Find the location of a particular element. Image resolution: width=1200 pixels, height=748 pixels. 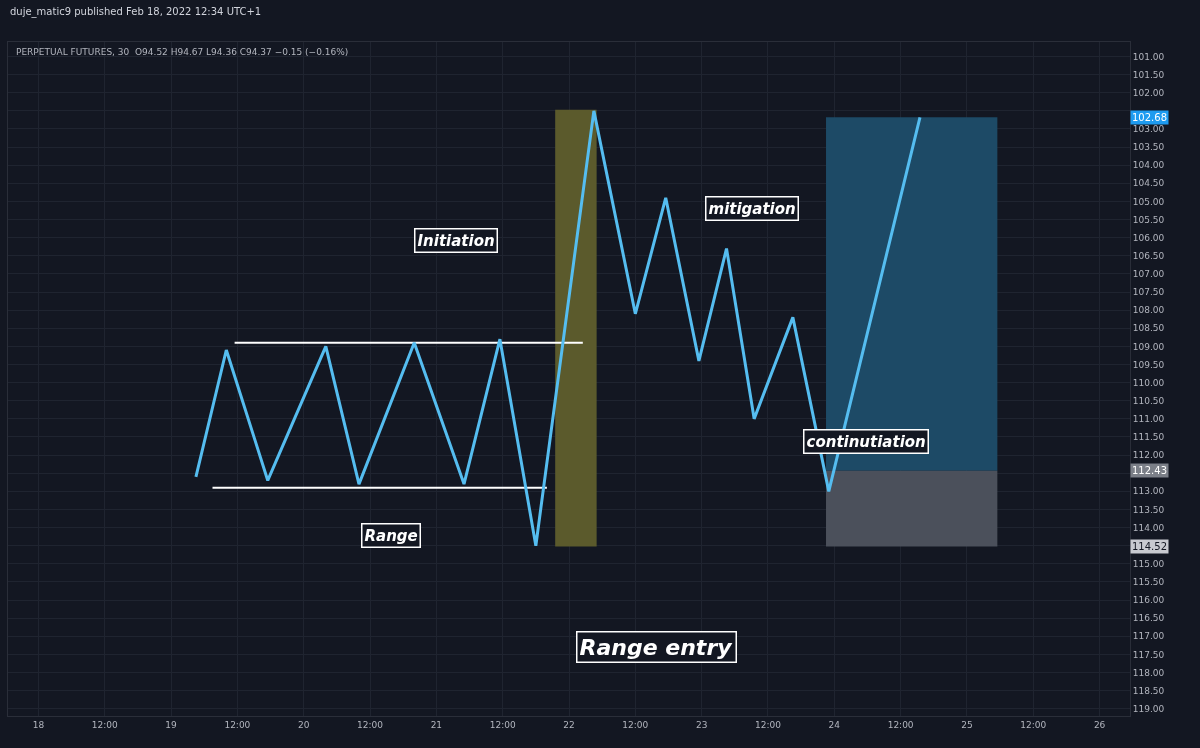

y-tick-label: 117.50 is located at coordinates (1148, 654).